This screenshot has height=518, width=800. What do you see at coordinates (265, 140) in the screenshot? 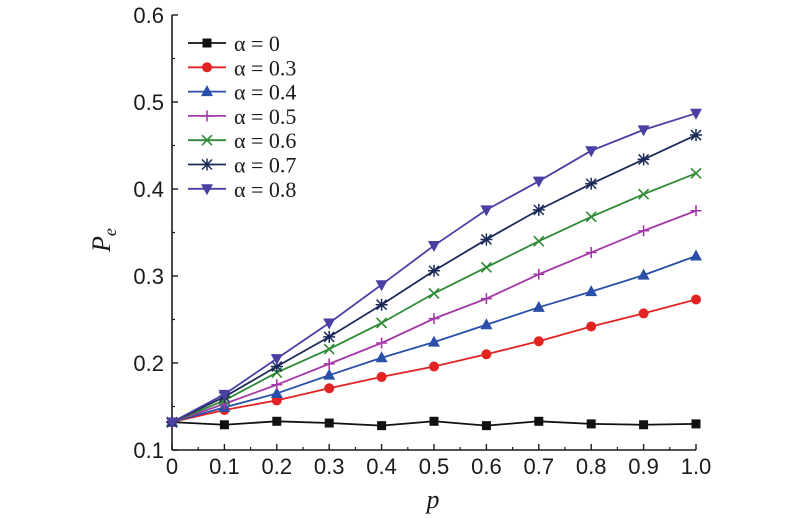
I see `legend-label: α = 0.6` at bounding box center [265, 140].